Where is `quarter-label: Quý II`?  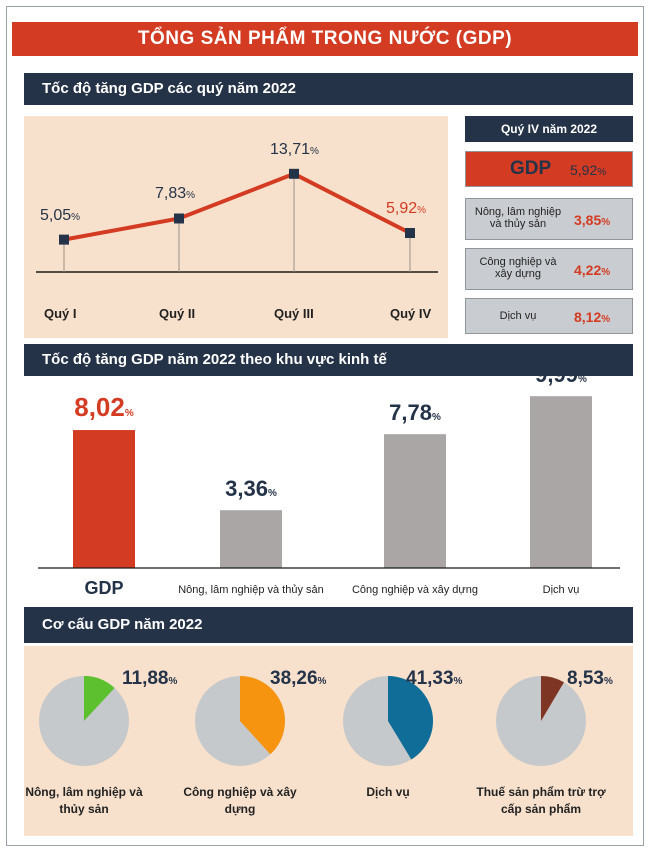
quarter-label: Quý II is located at coordinates (177, 313).